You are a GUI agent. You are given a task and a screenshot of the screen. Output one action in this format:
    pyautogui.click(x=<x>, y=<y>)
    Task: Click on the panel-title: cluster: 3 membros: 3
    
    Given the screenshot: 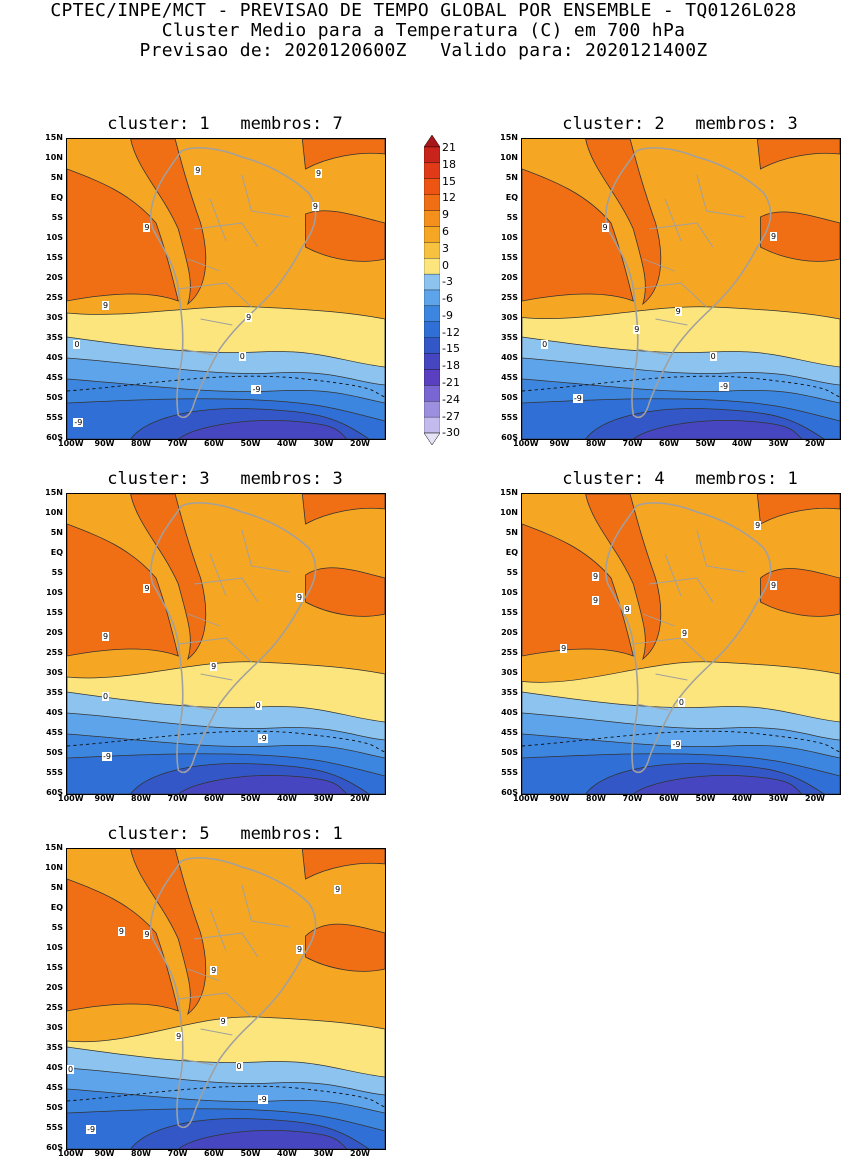 What is the action you would take?
    pyautogui.click(x=225, y=479)
    